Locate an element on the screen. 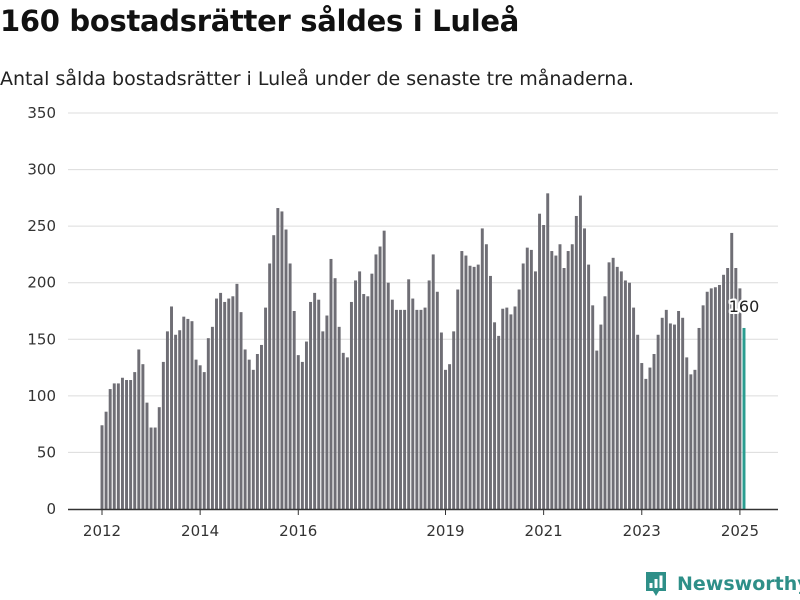  x-tick-label: 2014 is located at coordinates (200, 531).